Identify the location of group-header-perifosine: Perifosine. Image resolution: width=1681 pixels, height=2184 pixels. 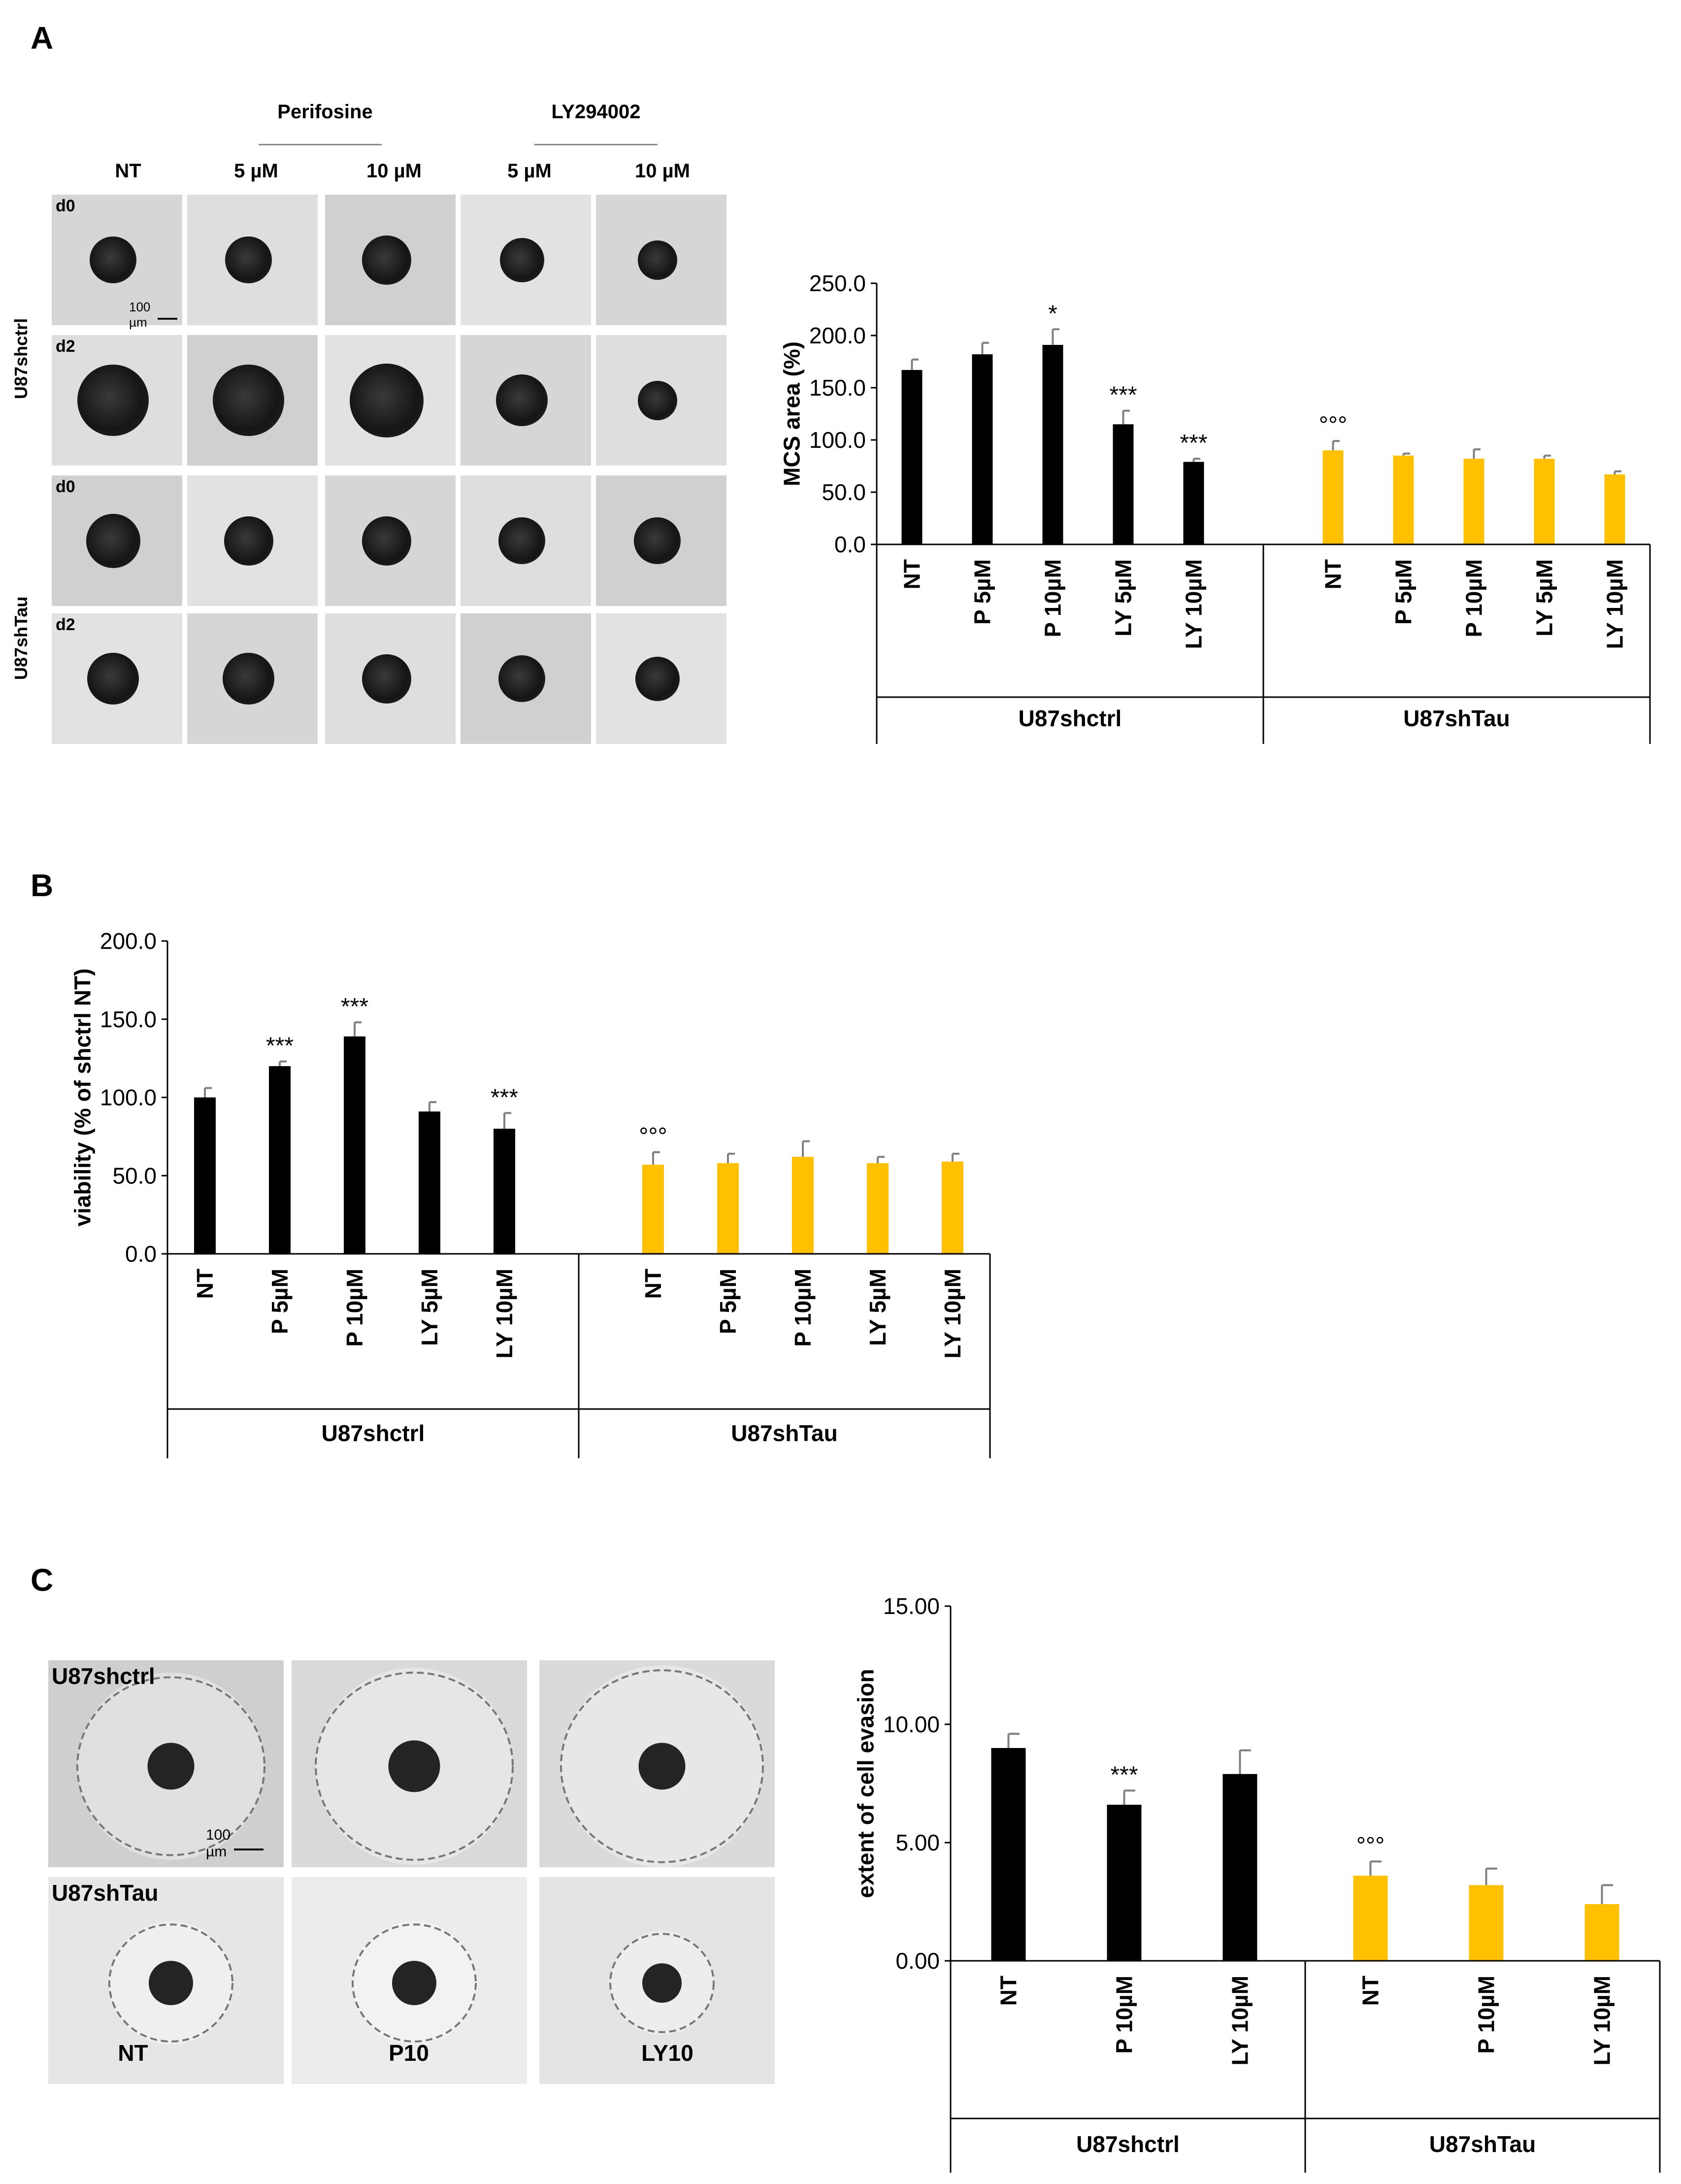
(325, 112).